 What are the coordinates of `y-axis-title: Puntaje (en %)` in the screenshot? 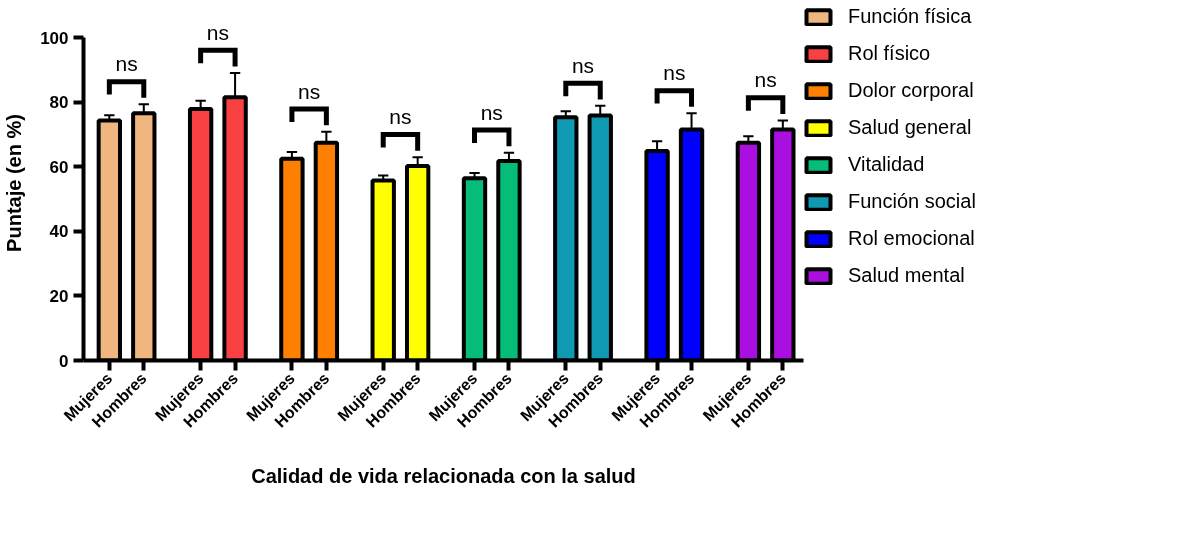 It's located at (14, 183).